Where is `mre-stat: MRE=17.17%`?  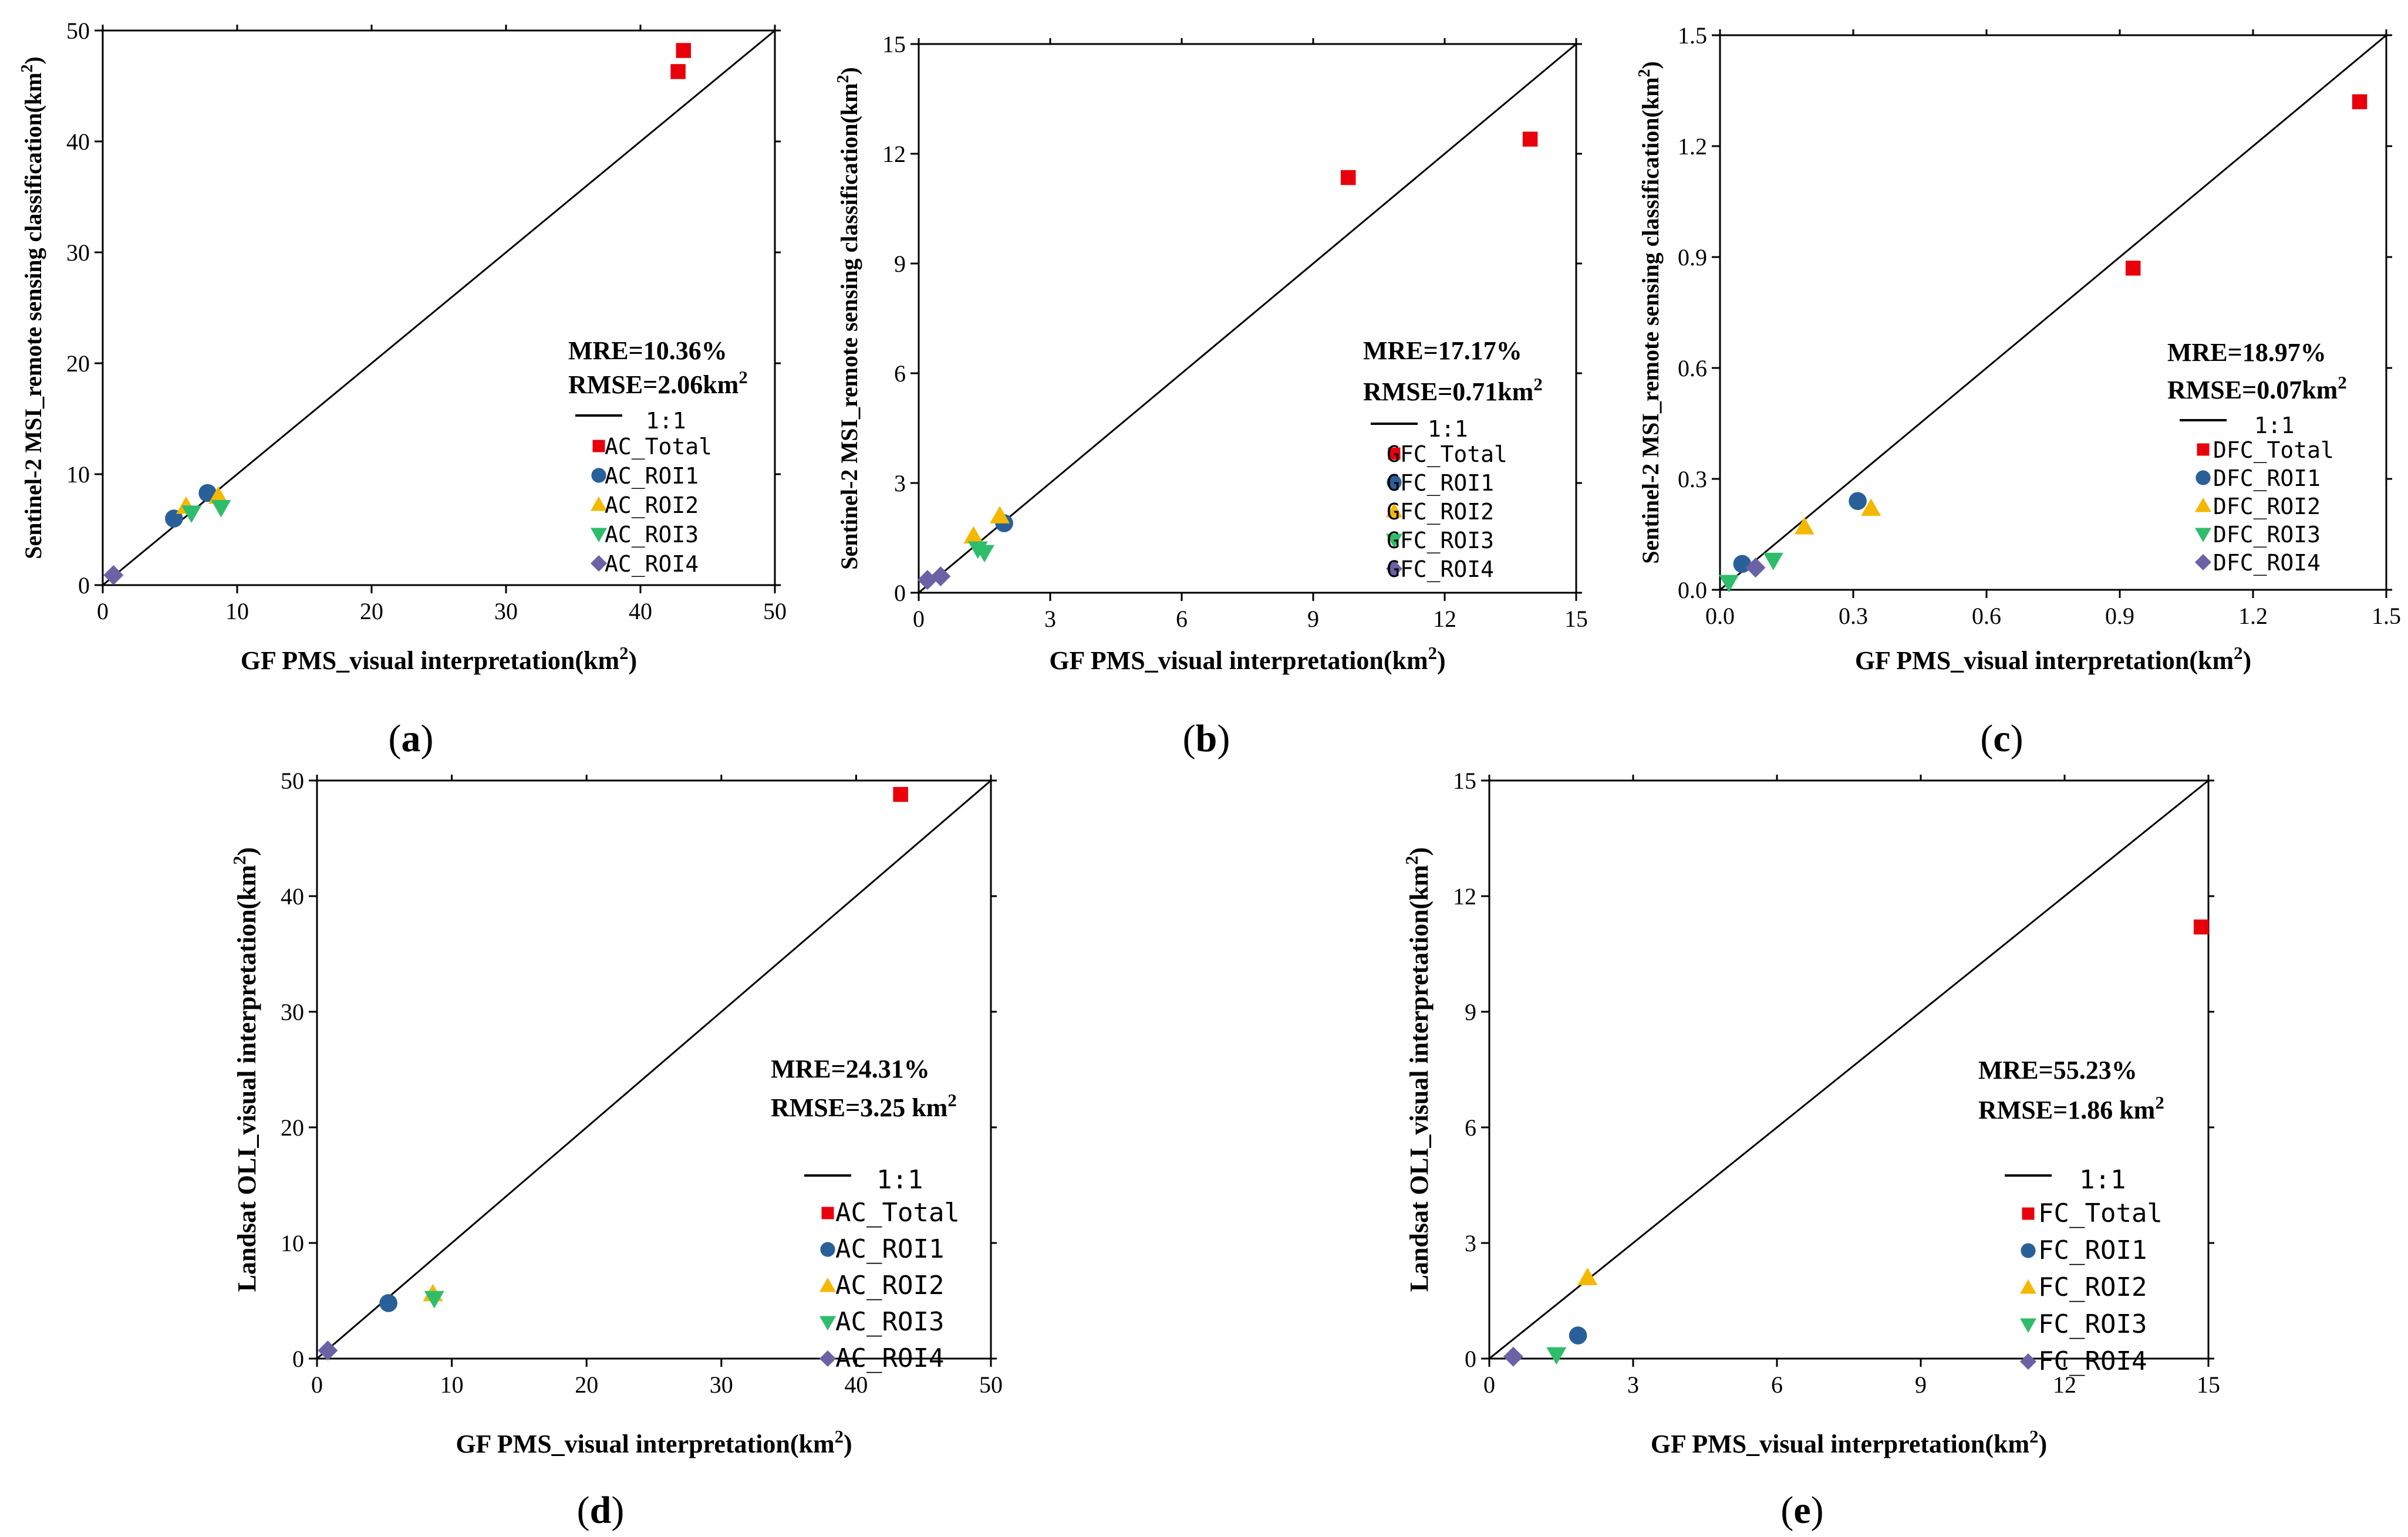
mre-stat: MRE=17.17% is located at coordinates (1442, 350).